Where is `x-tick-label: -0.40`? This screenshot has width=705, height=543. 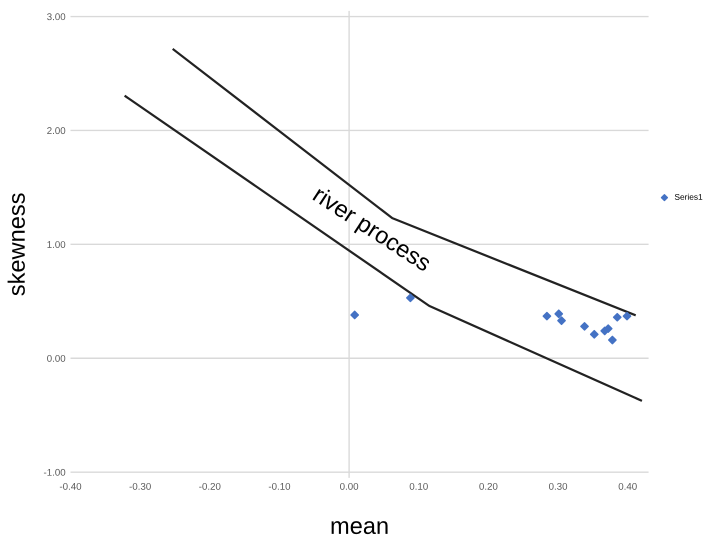
x-tick-label: -0.40 is located at coordinates (71, 486).